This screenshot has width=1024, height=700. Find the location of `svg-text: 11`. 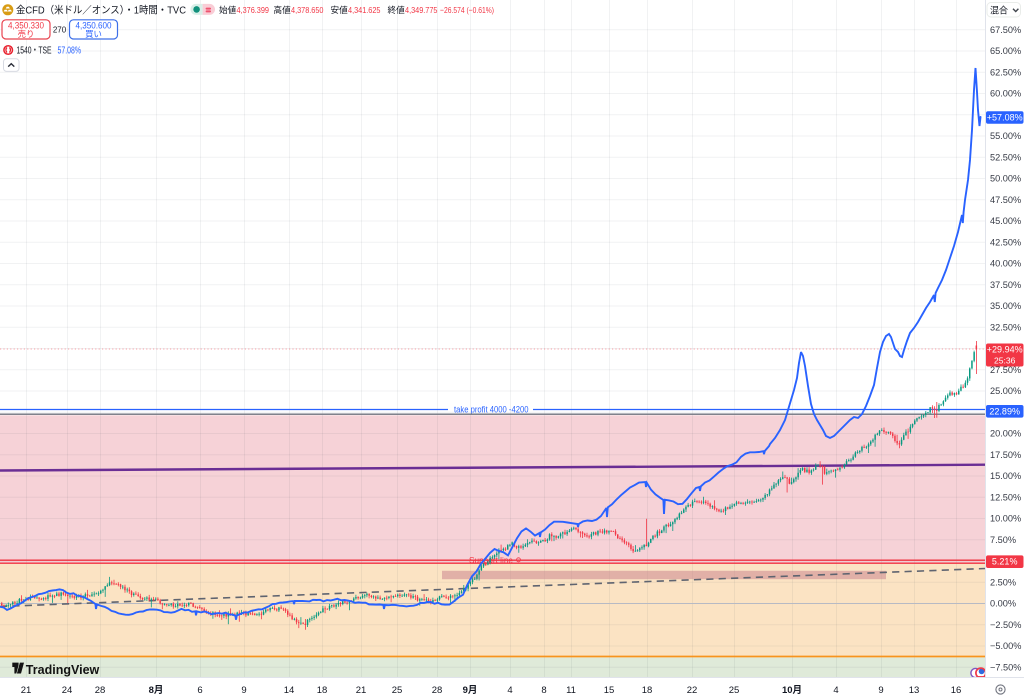

svg-text: 11 is located at coordinates (571, 690).